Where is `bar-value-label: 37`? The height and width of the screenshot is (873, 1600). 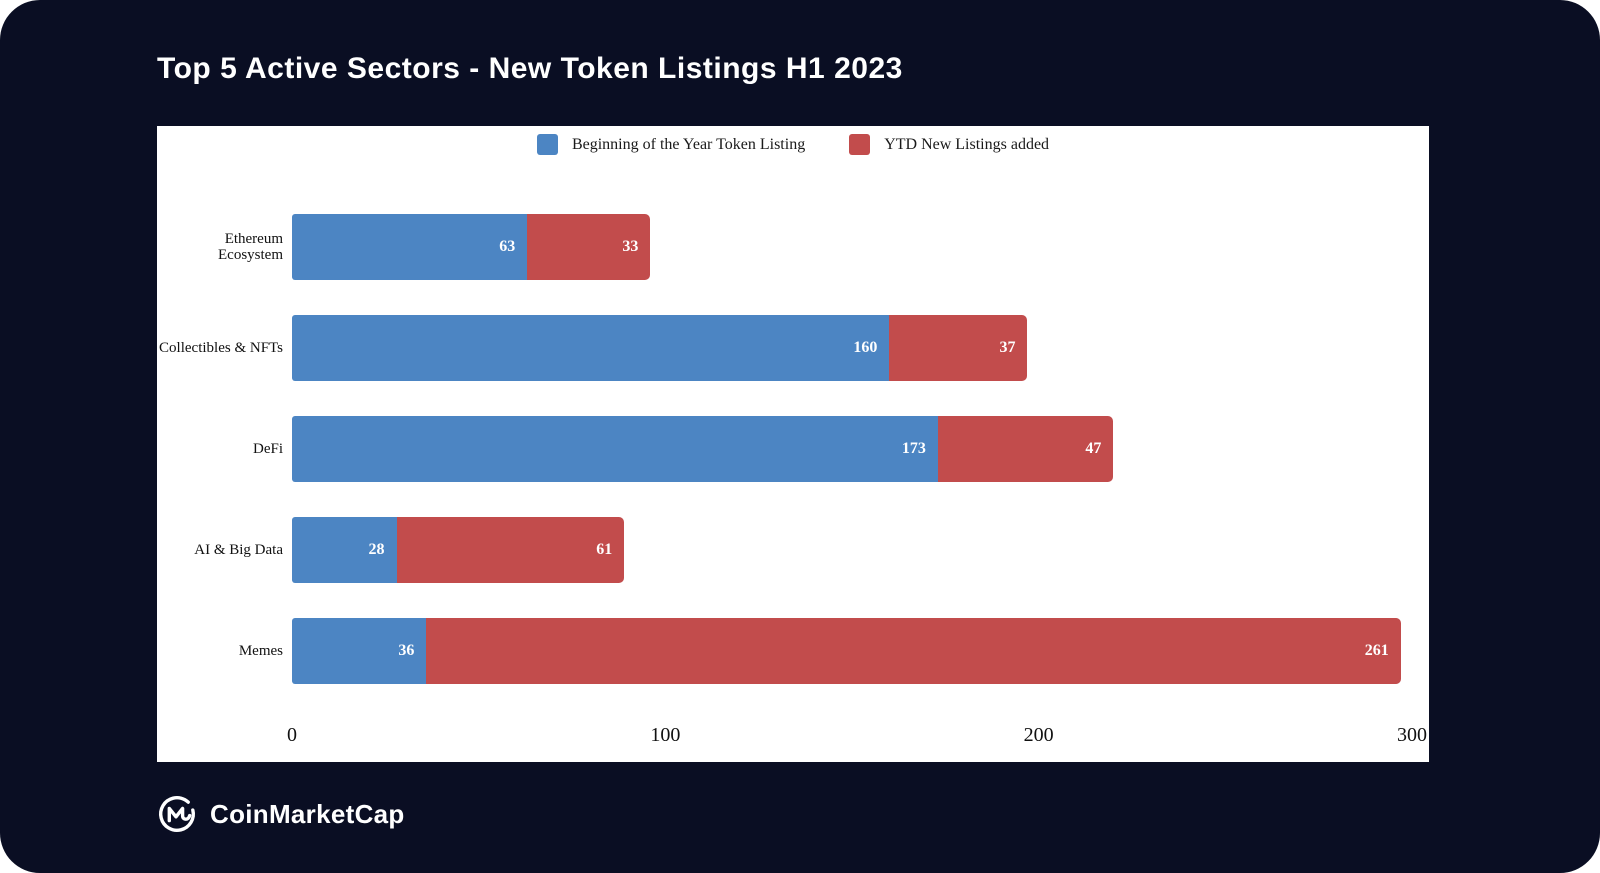 bar-value-label: 37 is located at coordinates (1007, 347).